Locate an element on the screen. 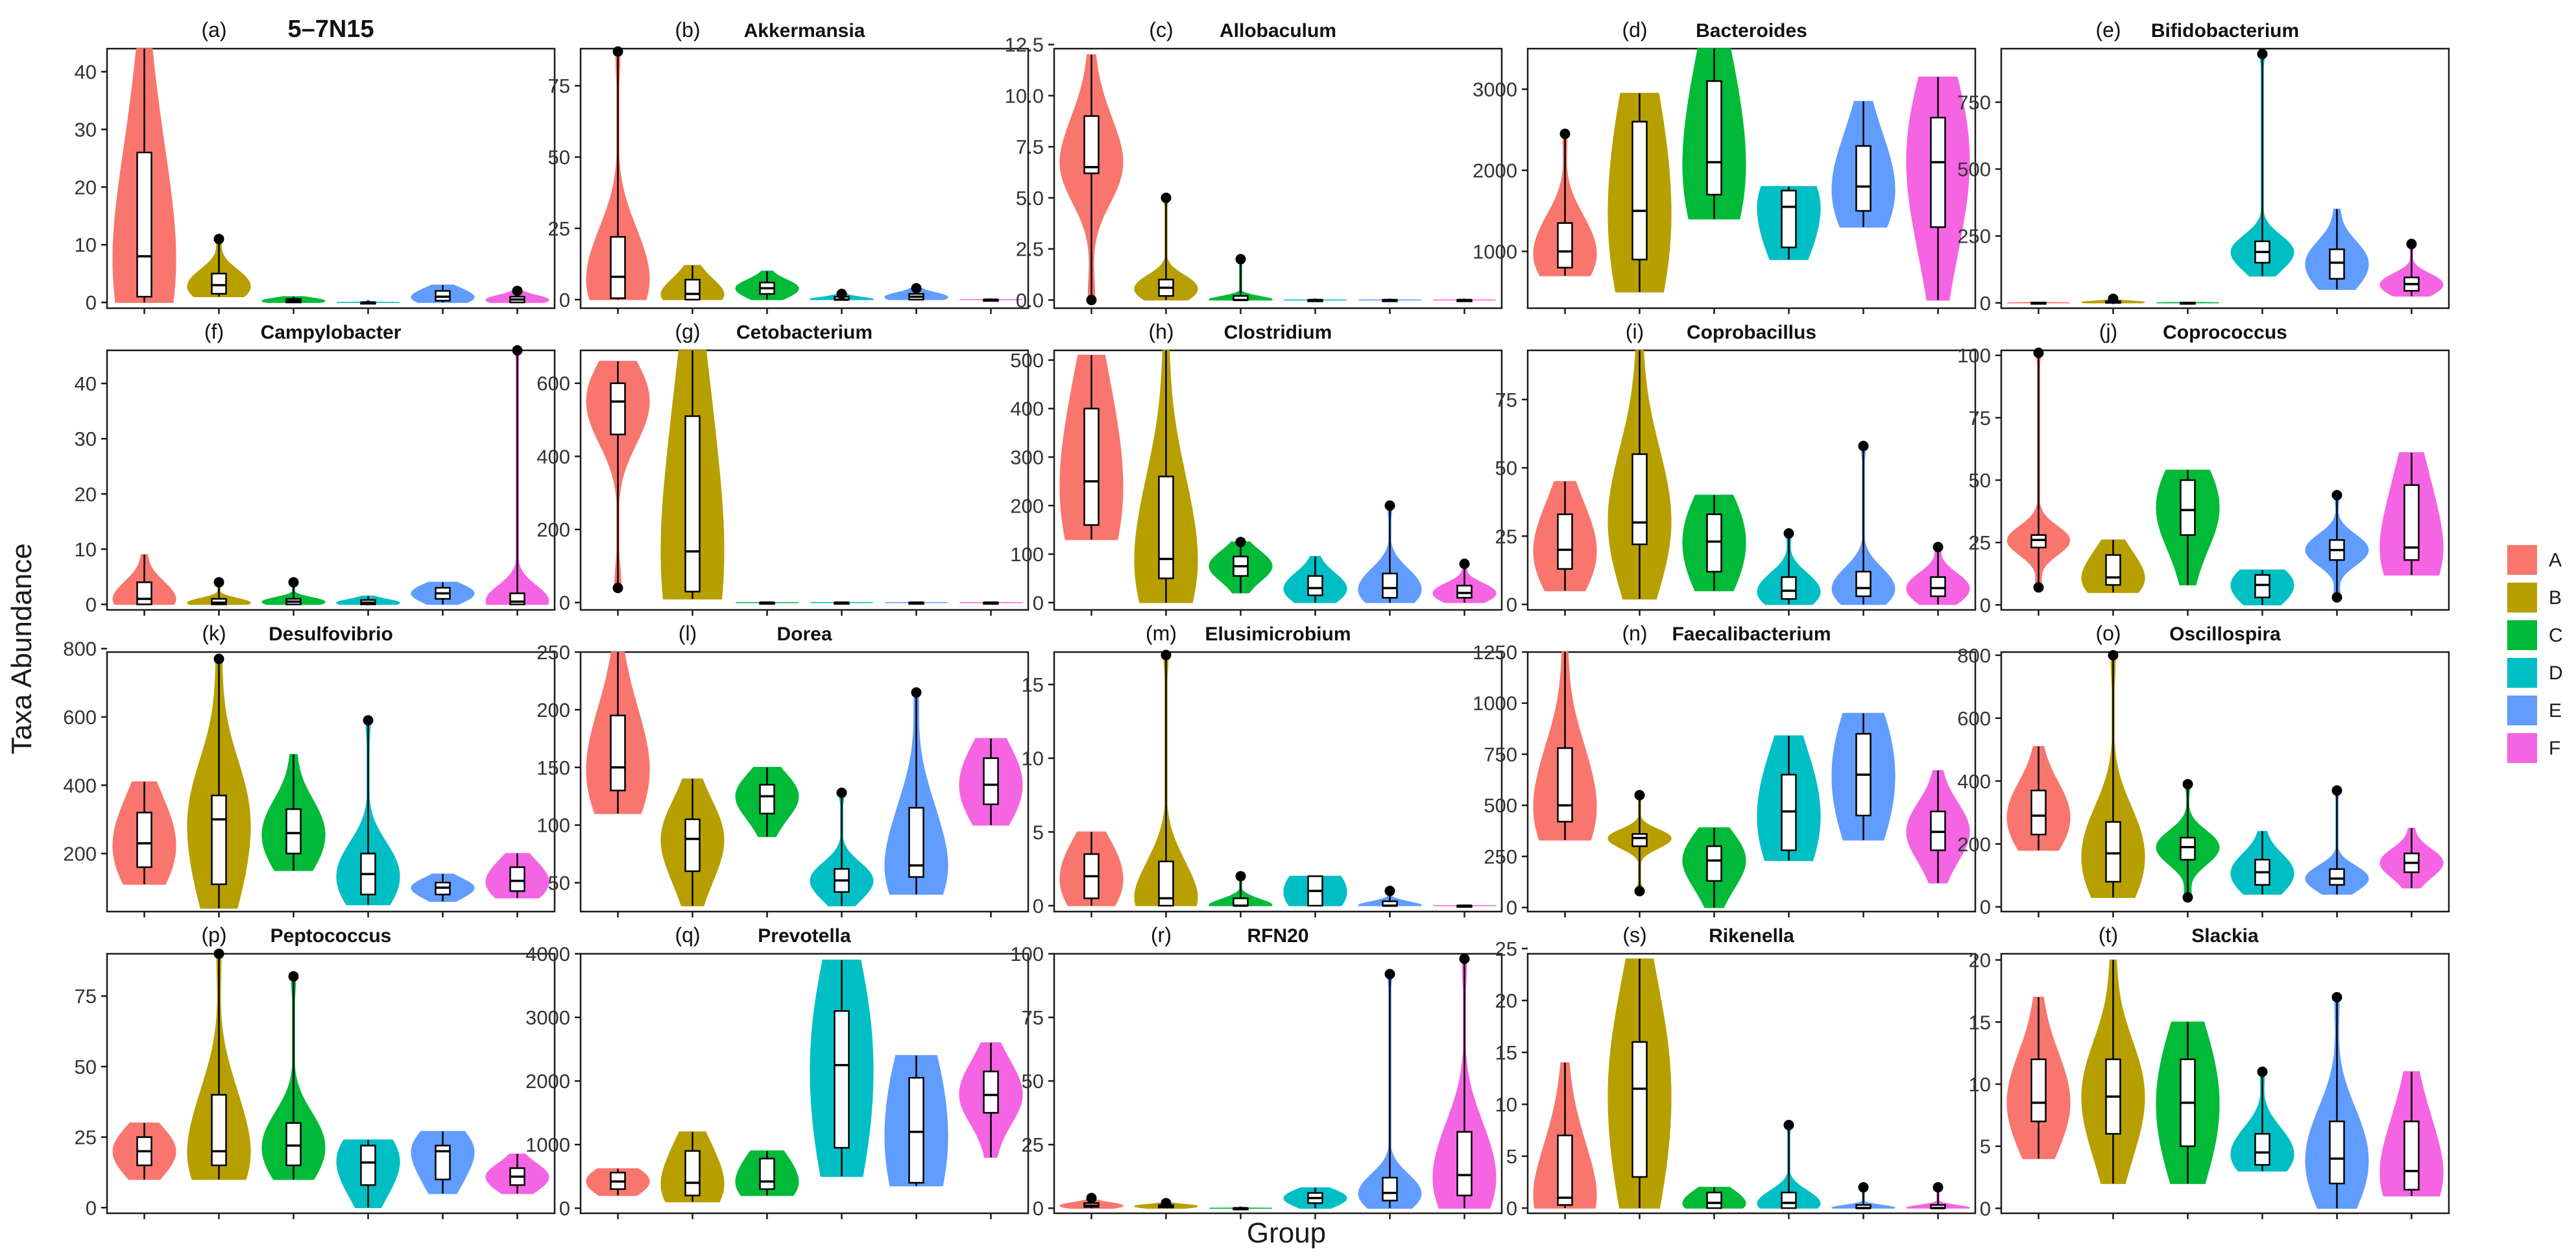  panel-title: Campylobacter is located at coordinates (331, 333).